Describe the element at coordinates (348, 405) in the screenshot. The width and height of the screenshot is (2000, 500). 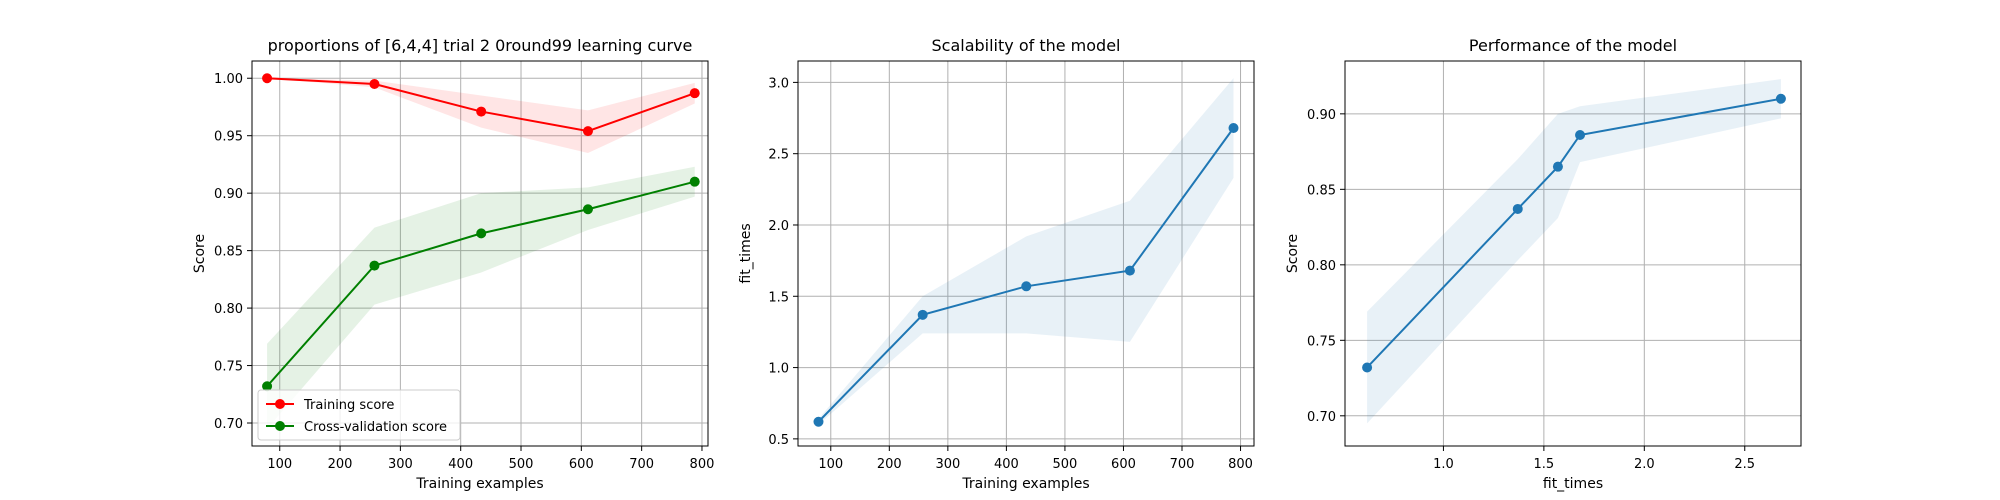
I see `legend-label: Training score` at that location.